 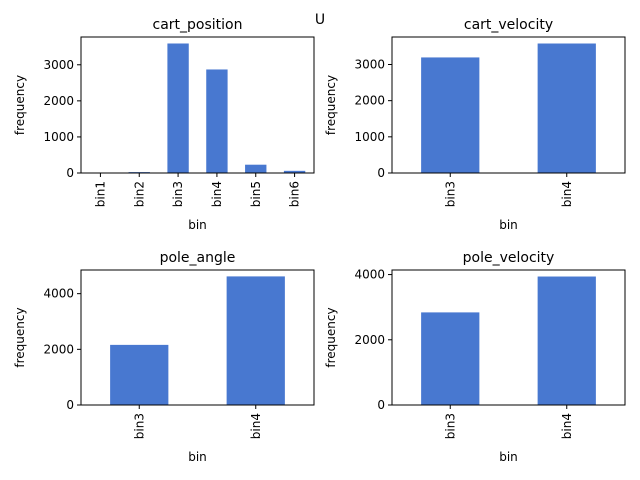 What do you see at coordinates (198, 25) in the screenshot?
I see `subplot-title: cart_position` at bounding box center [198, 25].